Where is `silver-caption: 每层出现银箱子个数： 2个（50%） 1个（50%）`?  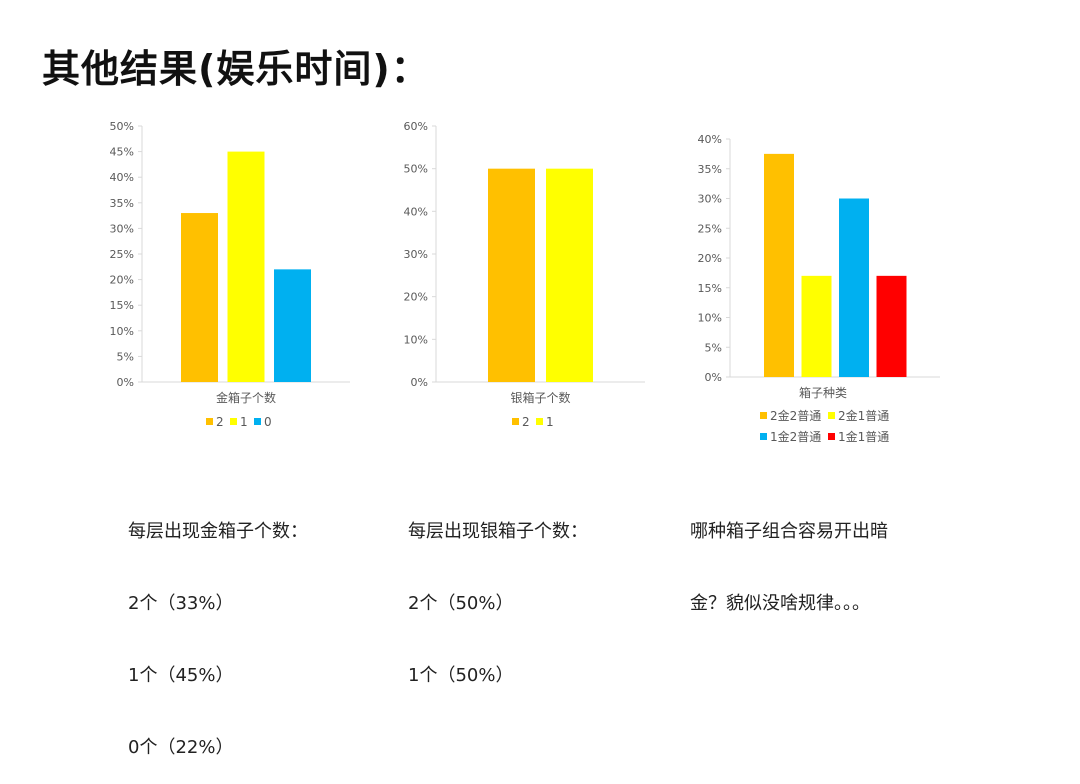
silver-caption: 每层出现银箱子个数： 2个（50%） 1个（50%） is located at coordinates (498, 592).